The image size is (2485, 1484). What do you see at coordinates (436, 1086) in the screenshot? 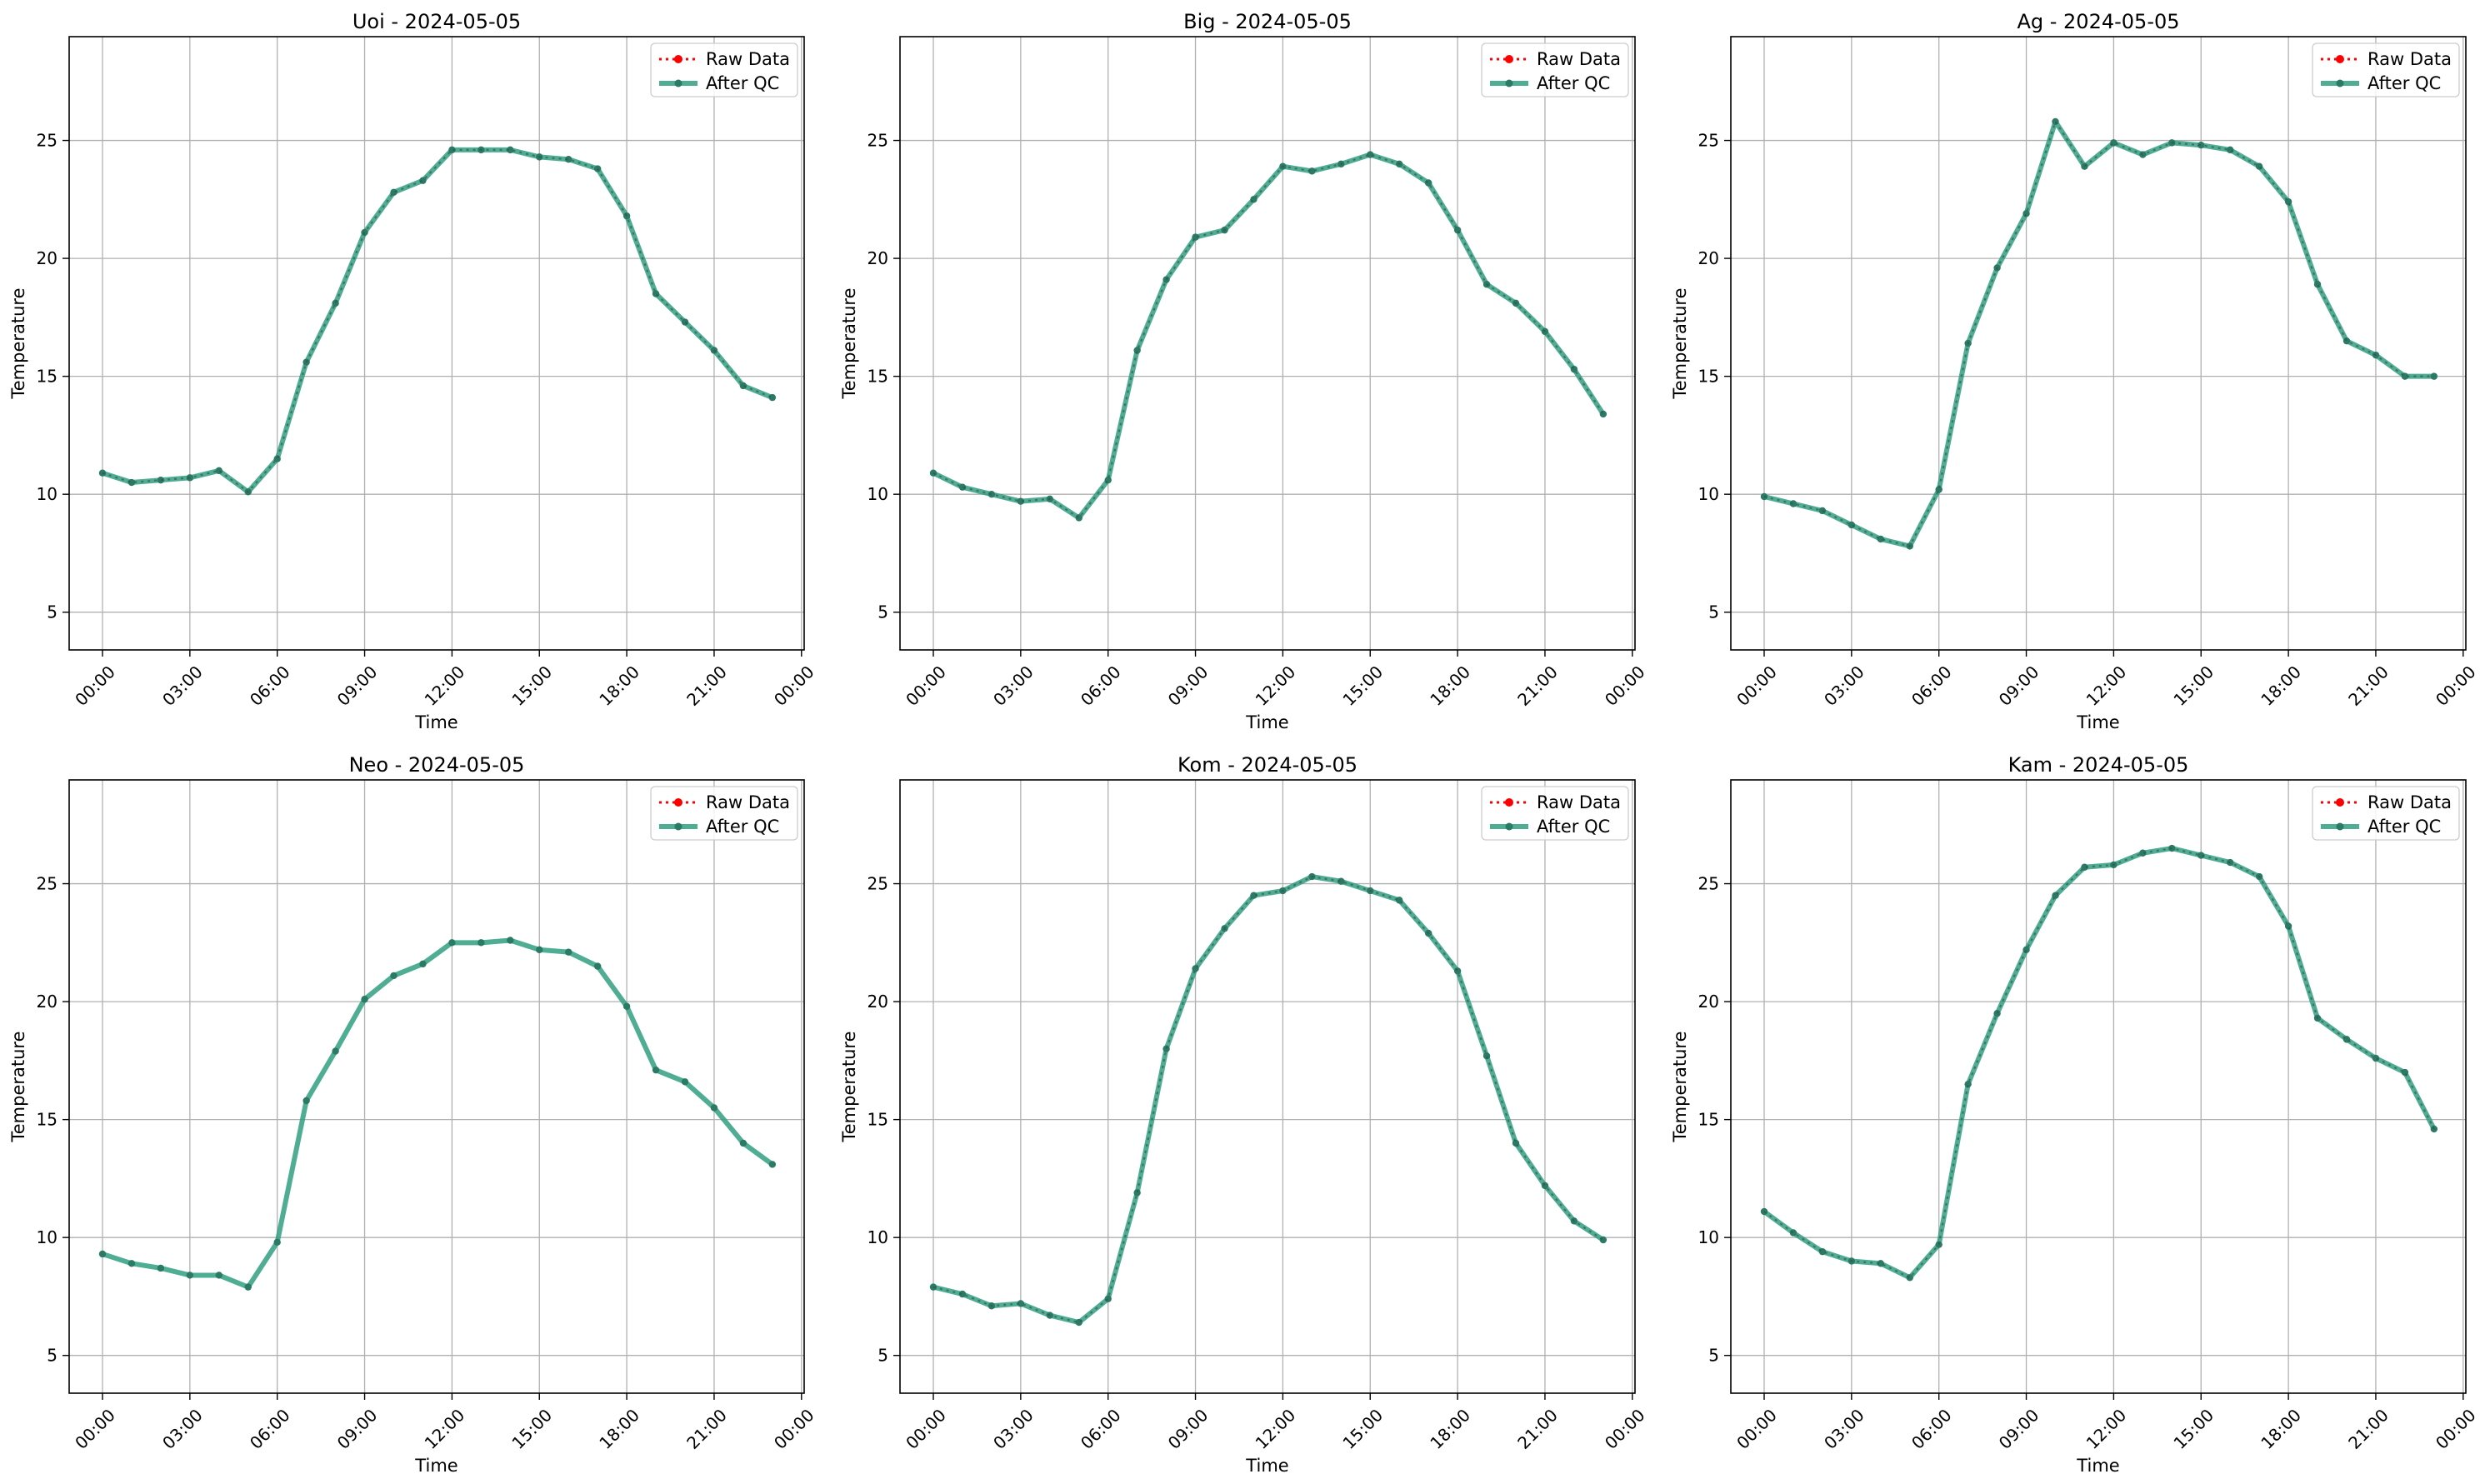
I see `axes-frame` at bounding box center [436, 1086].